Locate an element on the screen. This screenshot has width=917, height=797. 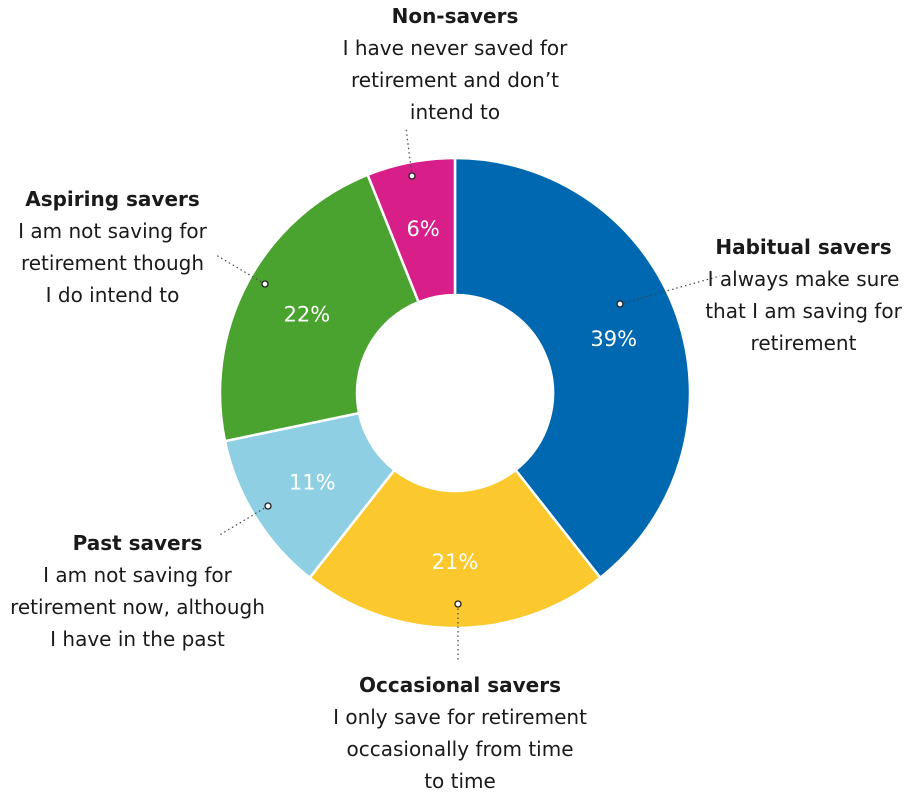
category-description-line: intend to is located at coordinates (455, 112).